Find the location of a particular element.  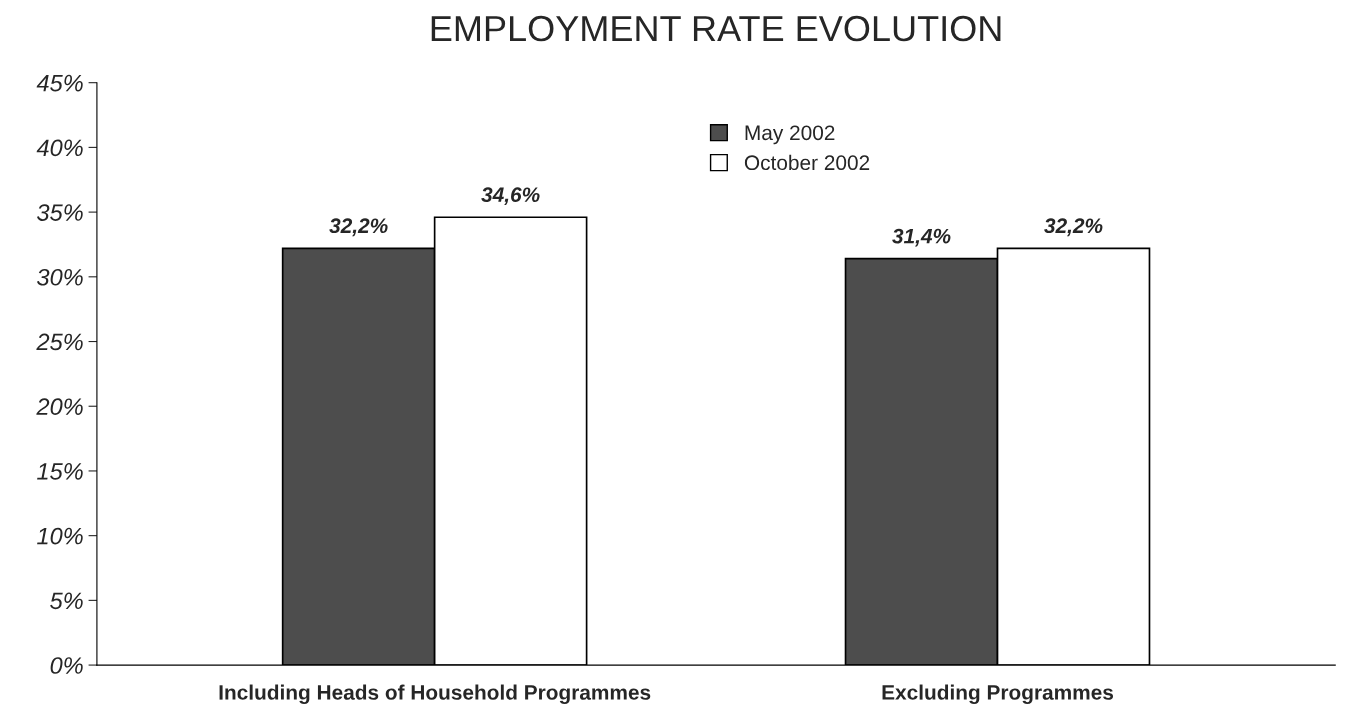

legend-label: May 2002 is located at coordinates (790, 135).